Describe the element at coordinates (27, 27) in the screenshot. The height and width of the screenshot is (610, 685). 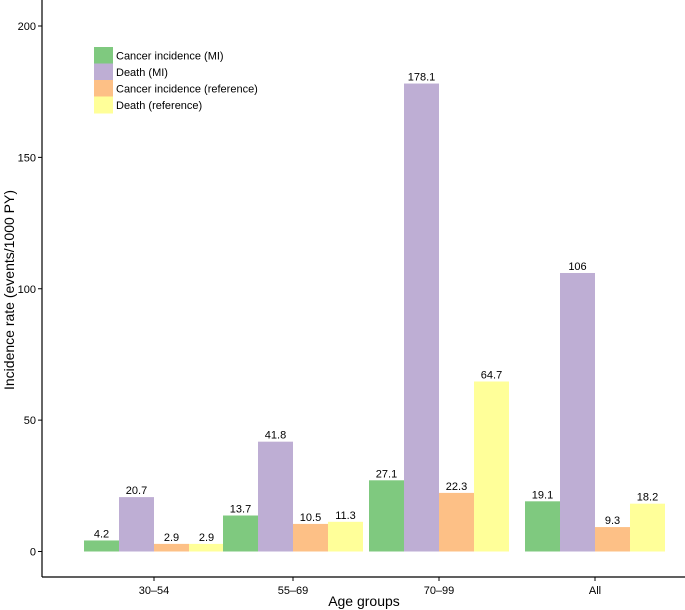
I see `y-tick-label: 200` at that location.